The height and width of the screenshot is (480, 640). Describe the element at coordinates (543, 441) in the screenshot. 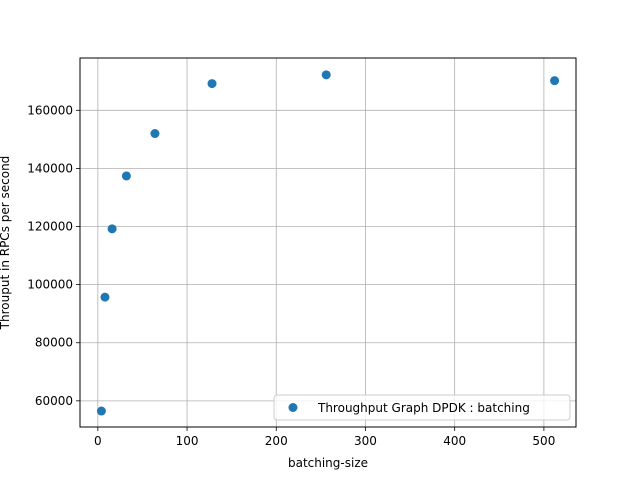

I see `x-tick-label: 500` at that location.